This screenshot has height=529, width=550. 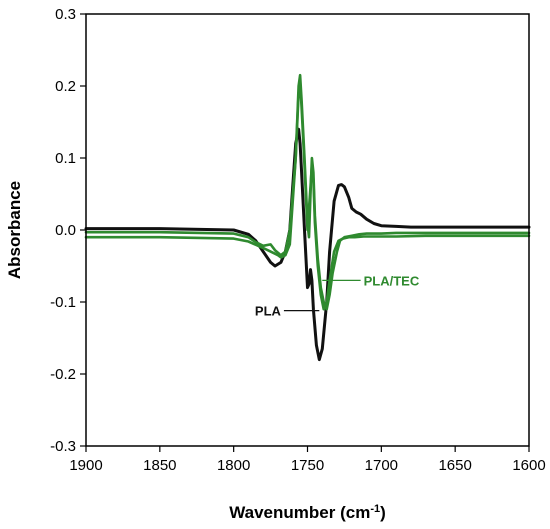 I want to click on y-tick-label: 0.0, so click(x=65, y=230).